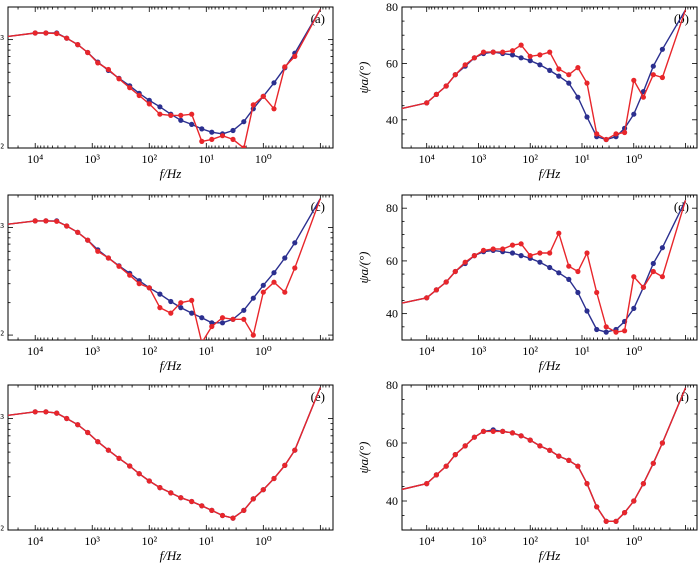  I want to click on panel-label: (e), so click(318, 396).